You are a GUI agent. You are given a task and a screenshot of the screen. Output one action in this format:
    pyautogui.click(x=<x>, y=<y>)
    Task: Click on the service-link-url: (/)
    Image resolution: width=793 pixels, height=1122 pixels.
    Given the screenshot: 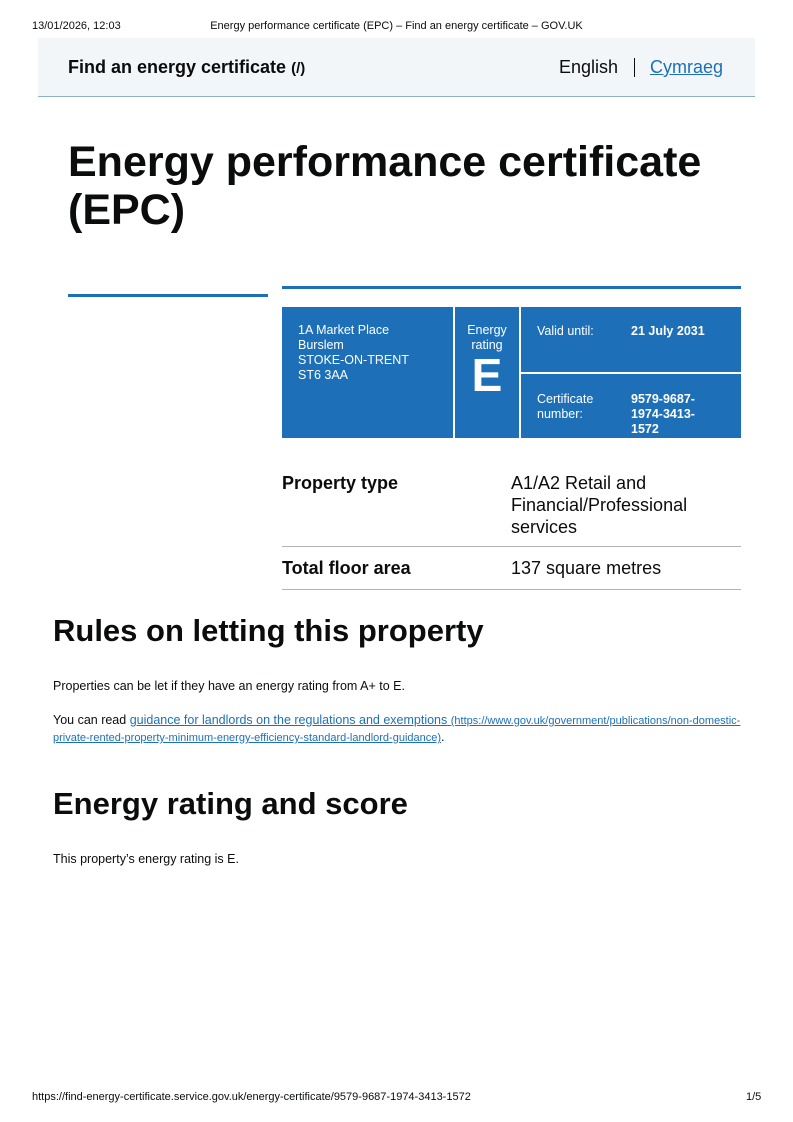 What is the action you would take?
    pyautogui.click(x=298, y=68)
    